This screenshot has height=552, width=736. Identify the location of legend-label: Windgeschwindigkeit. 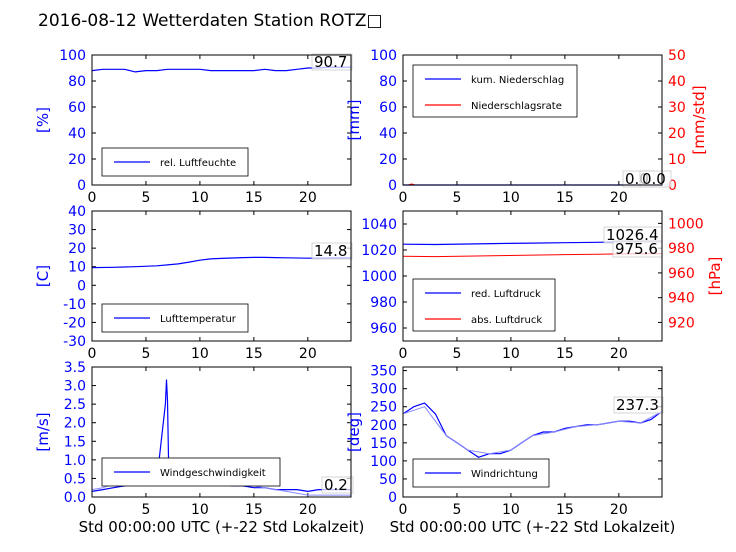
(213, 473).